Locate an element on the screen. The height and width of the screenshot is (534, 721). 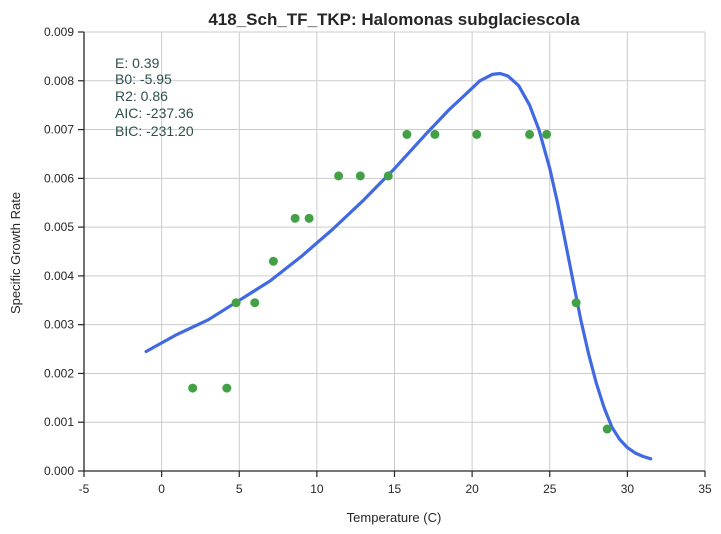
y-tick-label-1: 0.001 is located at coordinates (59, 422).